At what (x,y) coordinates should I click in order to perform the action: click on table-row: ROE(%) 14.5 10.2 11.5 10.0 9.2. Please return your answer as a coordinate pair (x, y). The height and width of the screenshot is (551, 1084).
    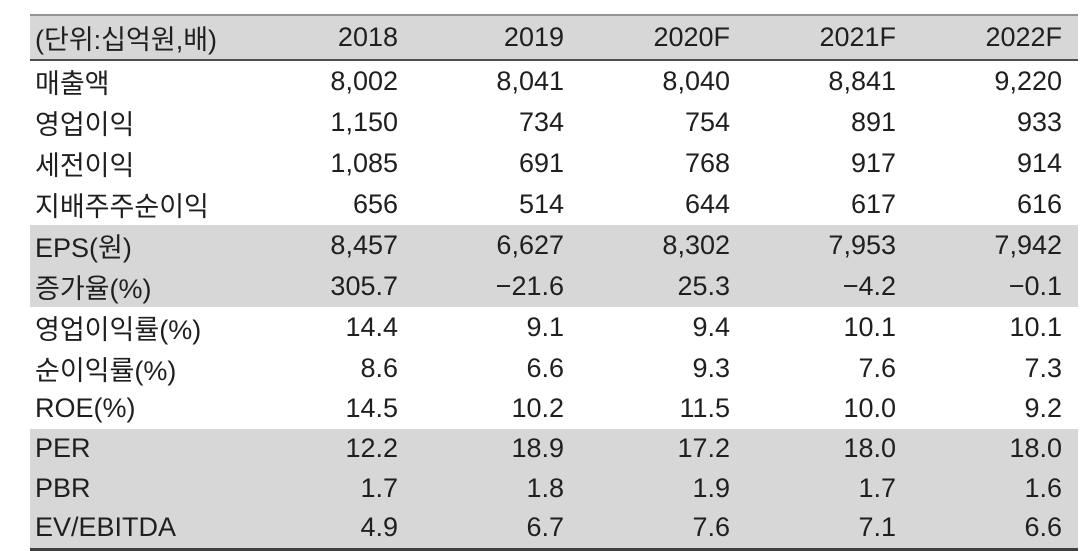
    Looking at the image, I should click on (554, 409).